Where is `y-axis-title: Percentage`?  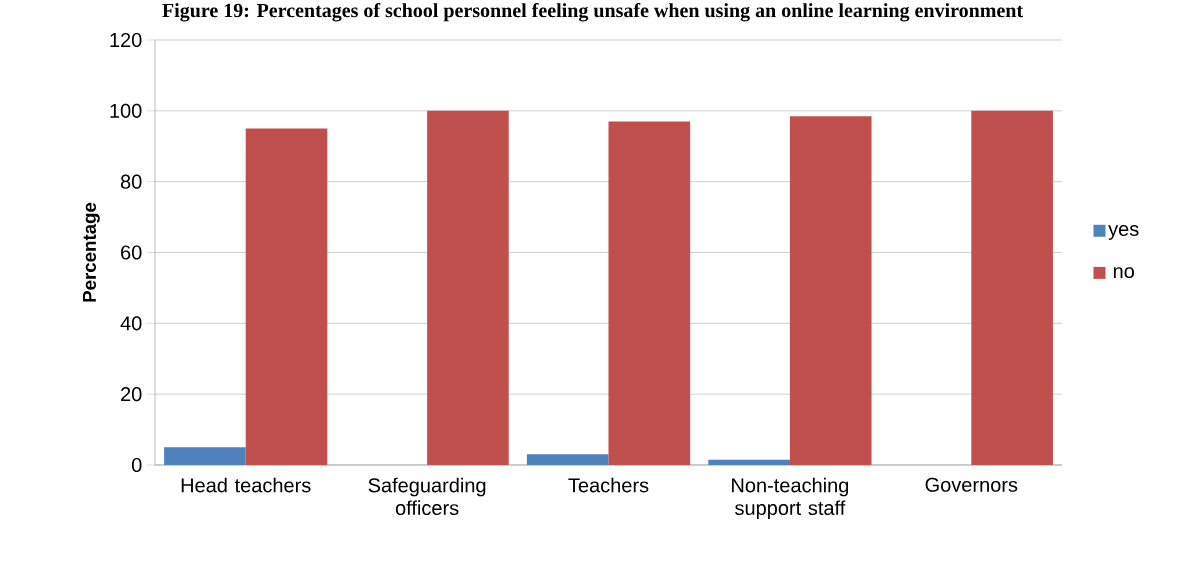 y-axis-title: Percentage is located at coordinates (91, 252).